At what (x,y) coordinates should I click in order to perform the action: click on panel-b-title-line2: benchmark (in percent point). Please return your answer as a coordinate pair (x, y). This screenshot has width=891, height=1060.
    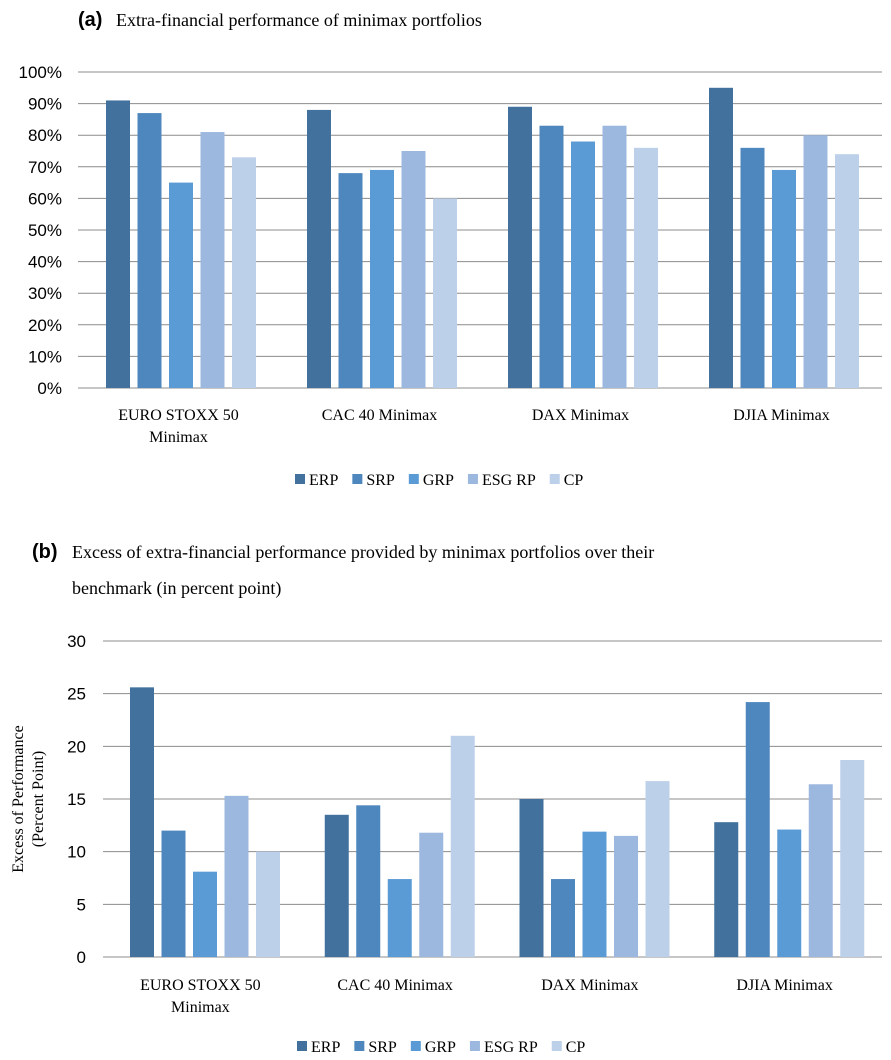
    Looking at the image, I should click on (176, 588).